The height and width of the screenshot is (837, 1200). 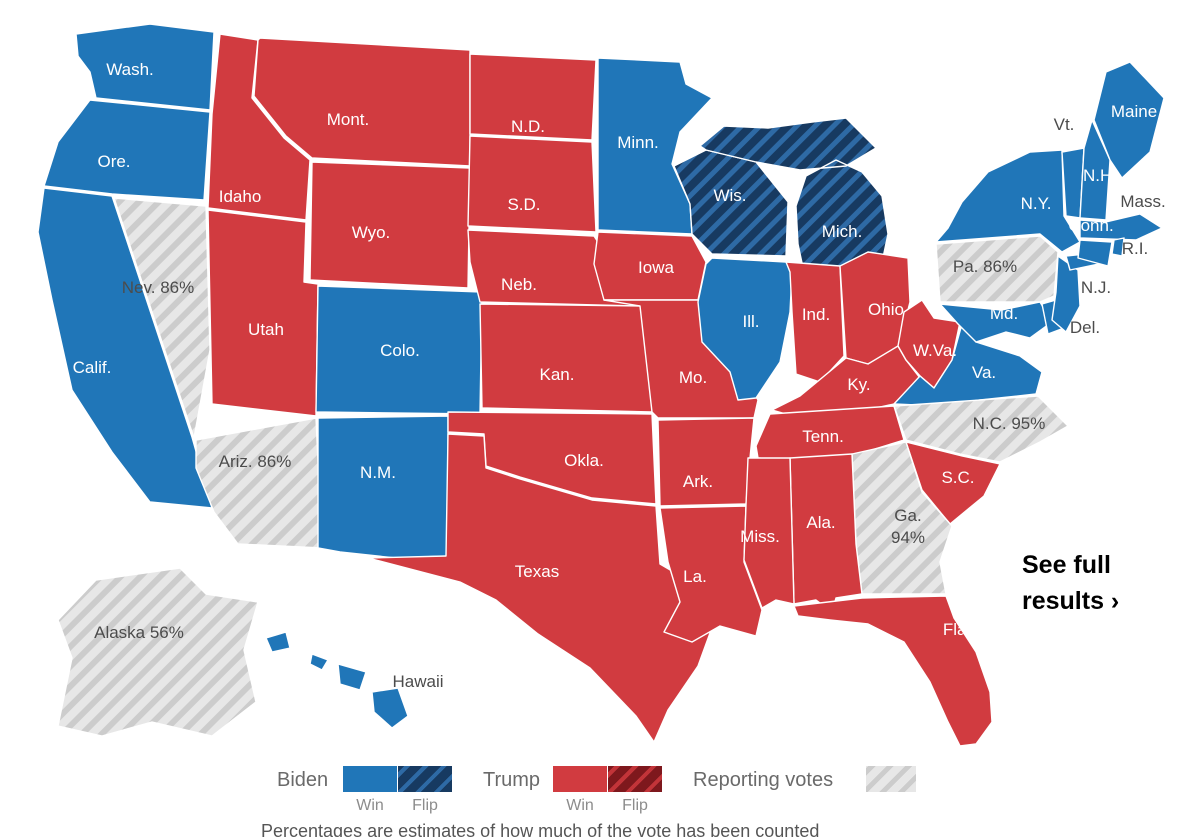 What do you see at coordinates (263, 313) in the screenshot?
I see `state-ut` at bounding box center [263, 313].